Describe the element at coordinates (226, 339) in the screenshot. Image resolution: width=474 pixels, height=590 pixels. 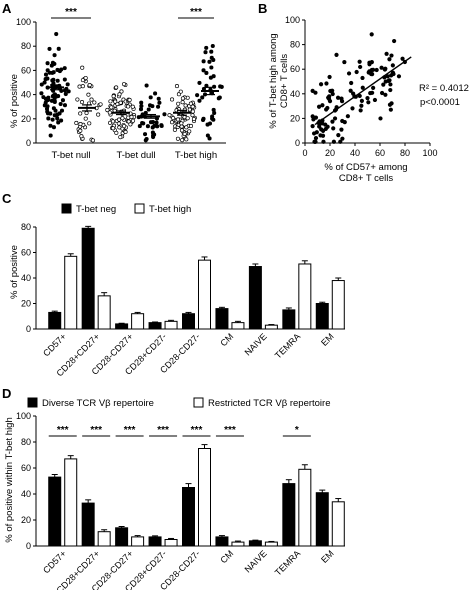
I see `panel-c-category-label: CM` at that location.